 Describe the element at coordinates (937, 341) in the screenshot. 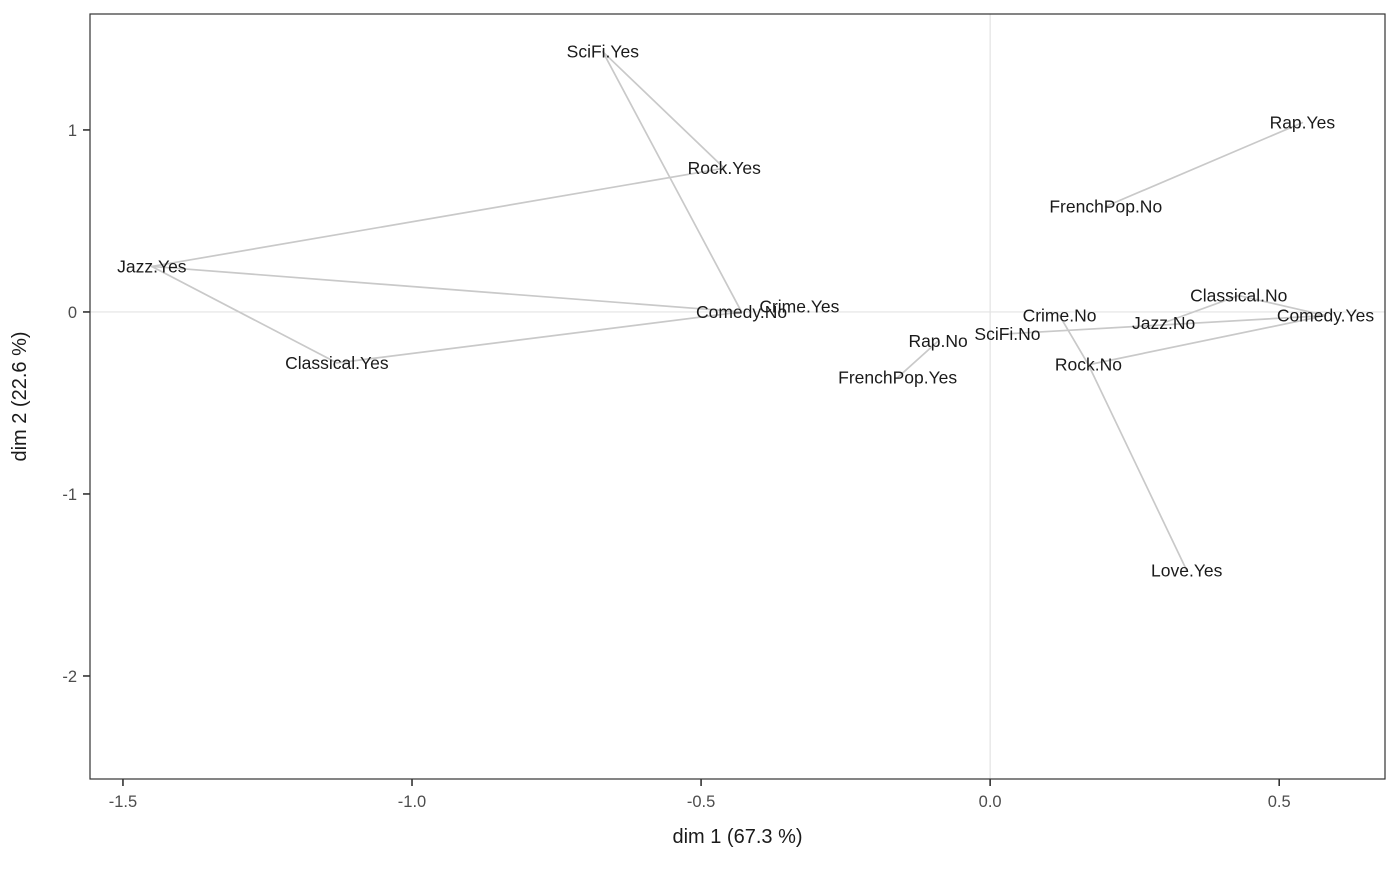

I see `category-label: Rap.No` at that location.